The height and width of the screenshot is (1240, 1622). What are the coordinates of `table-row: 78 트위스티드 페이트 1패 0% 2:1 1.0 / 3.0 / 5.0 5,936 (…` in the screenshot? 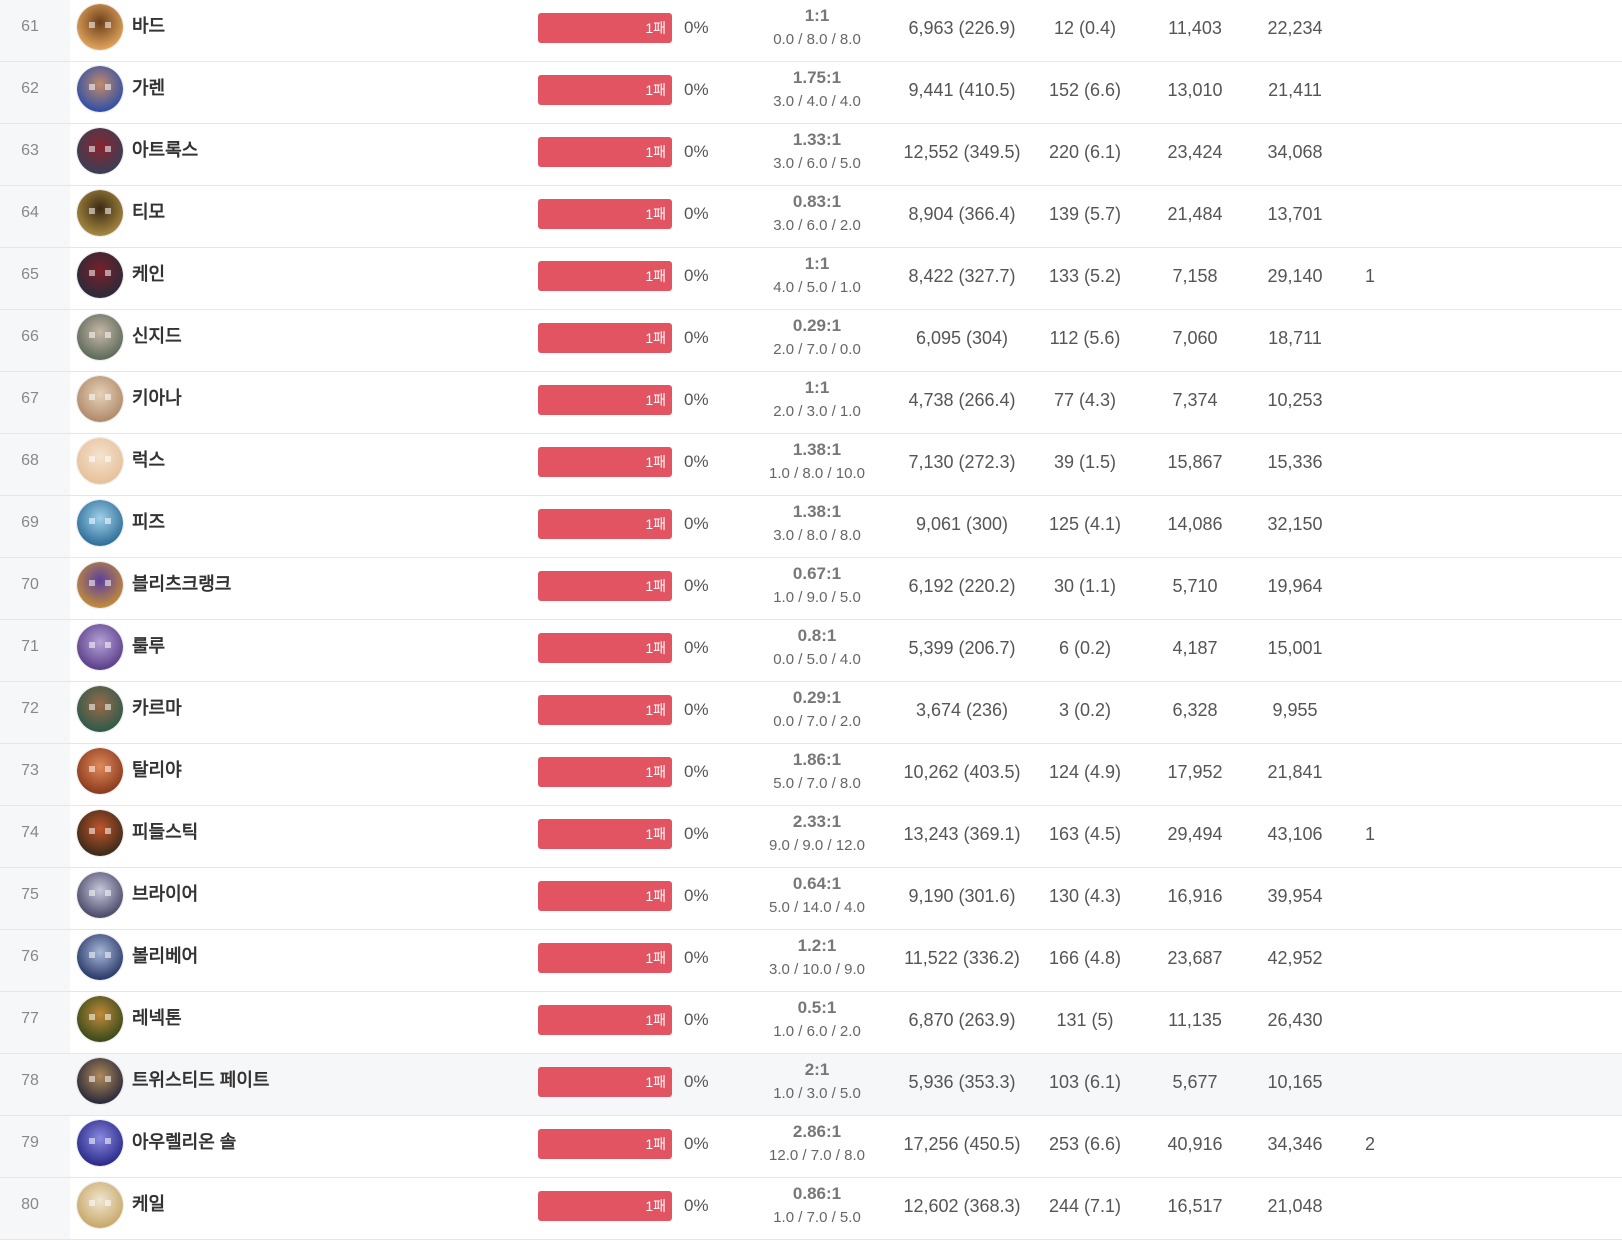 It's located at (811, 1085).